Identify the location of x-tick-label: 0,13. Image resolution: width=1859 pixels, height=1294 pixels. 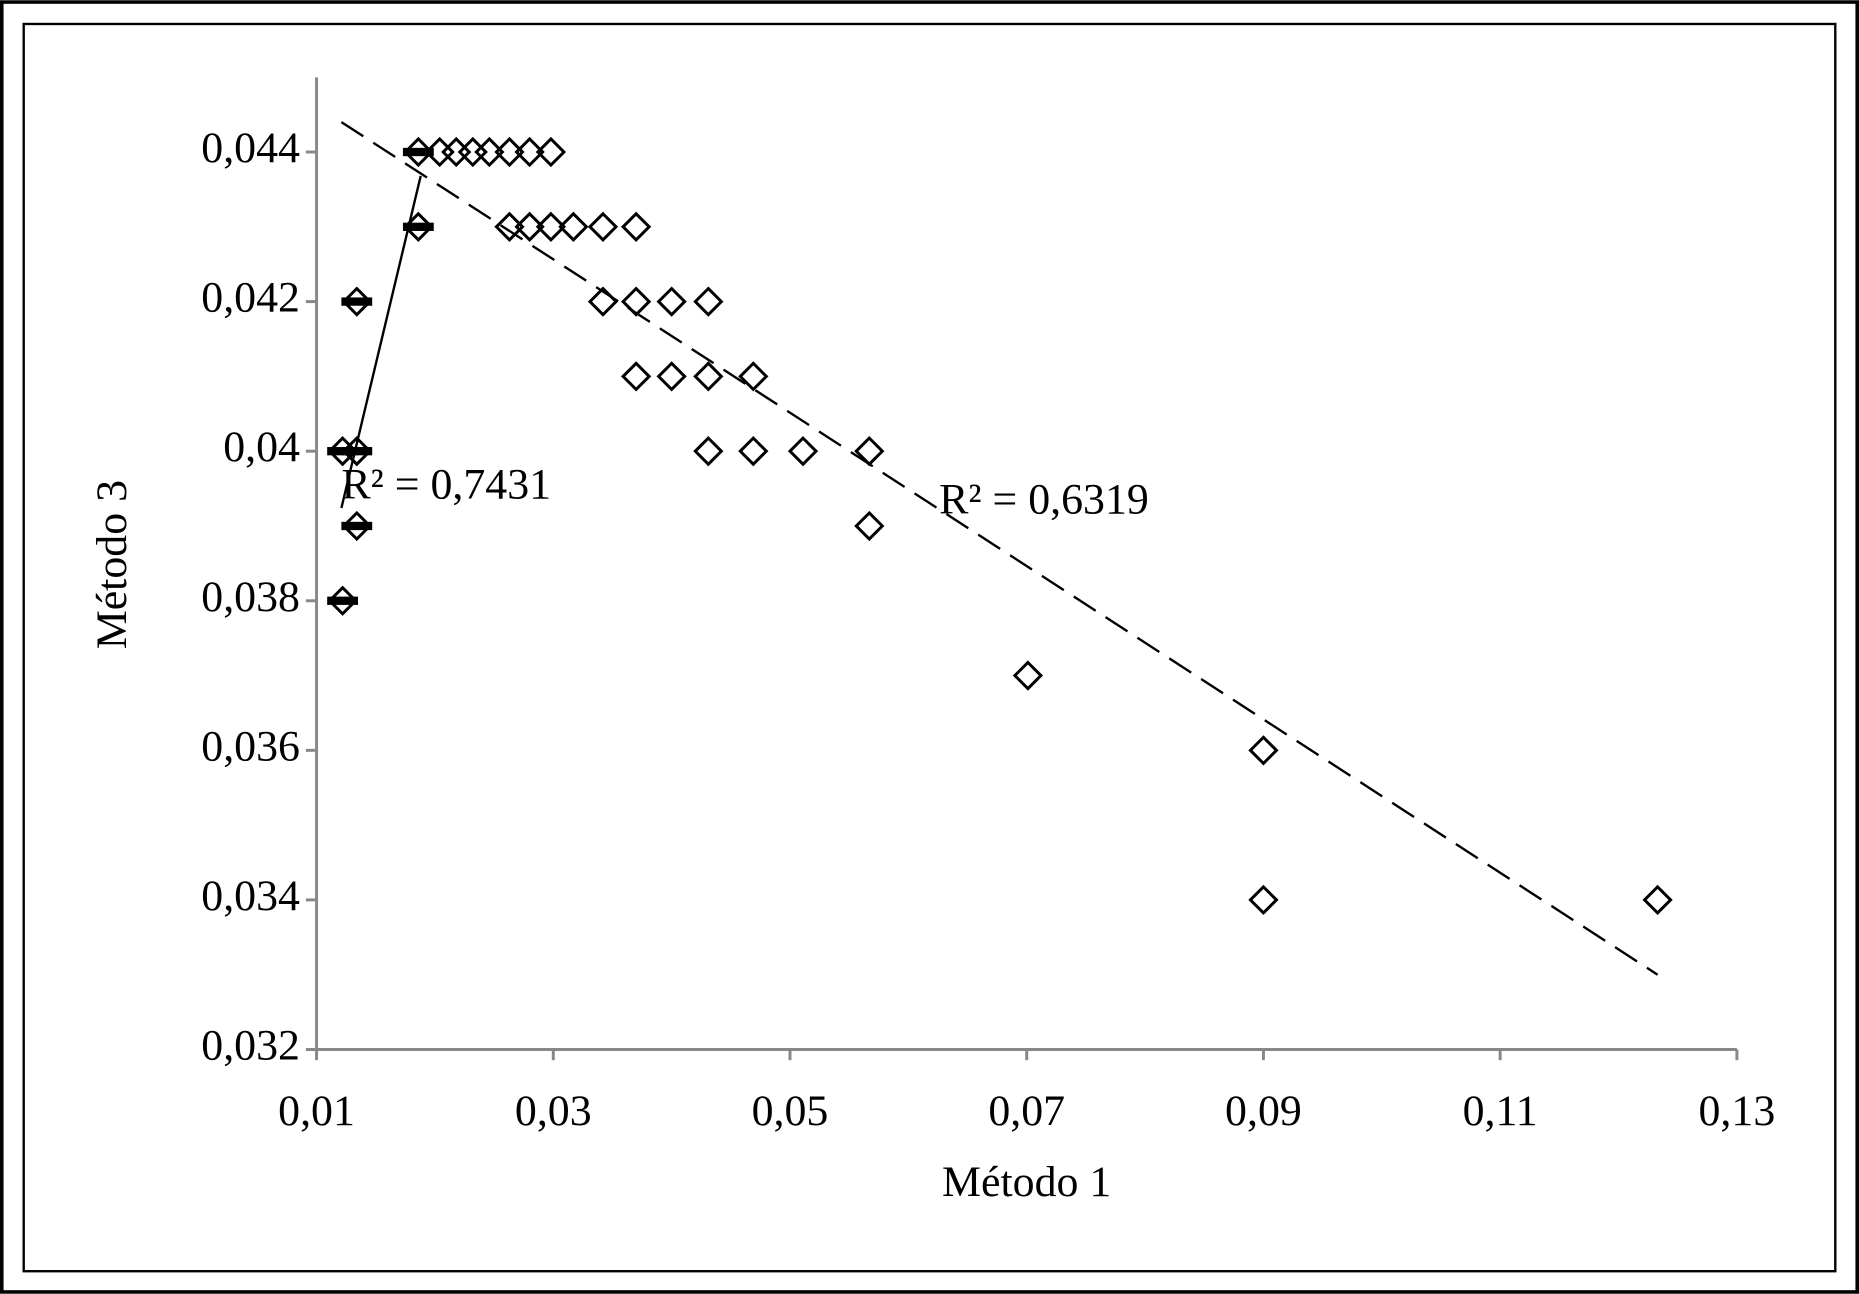
(1737, 1111).